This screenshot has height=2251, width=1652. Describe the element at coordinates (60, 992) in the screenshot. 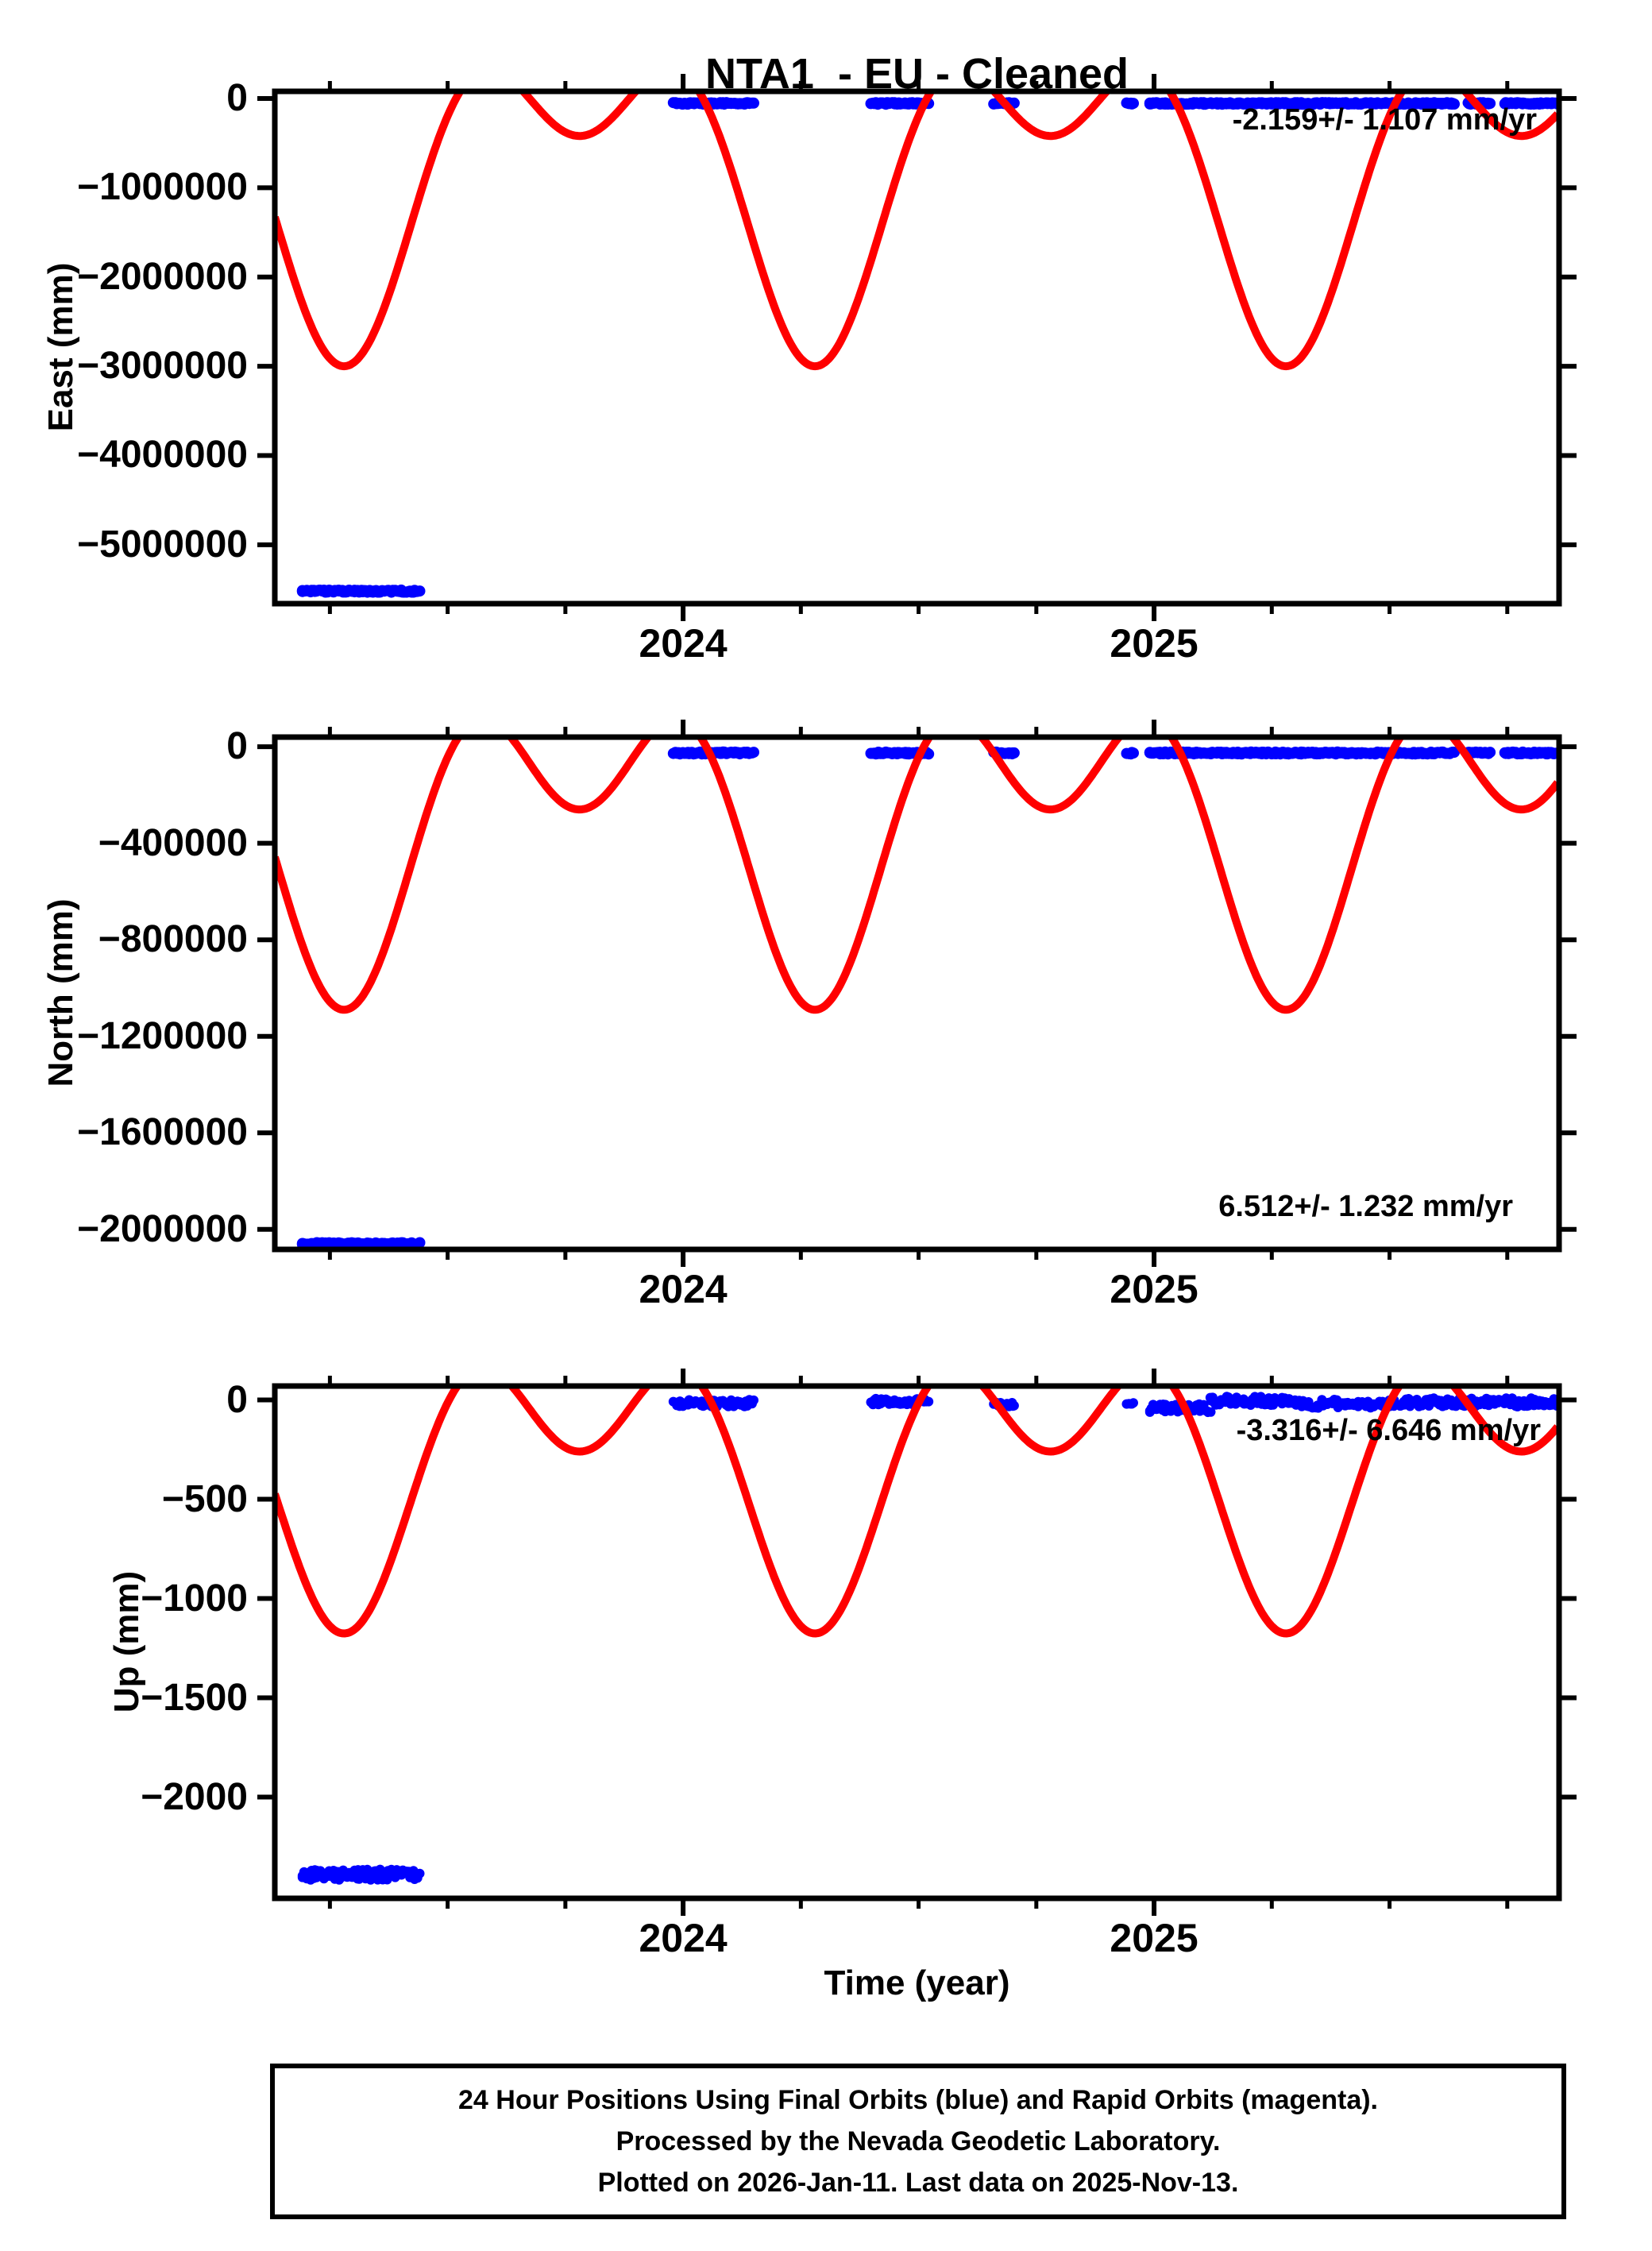

I see `north-axis-title: North (mm)` at that location.